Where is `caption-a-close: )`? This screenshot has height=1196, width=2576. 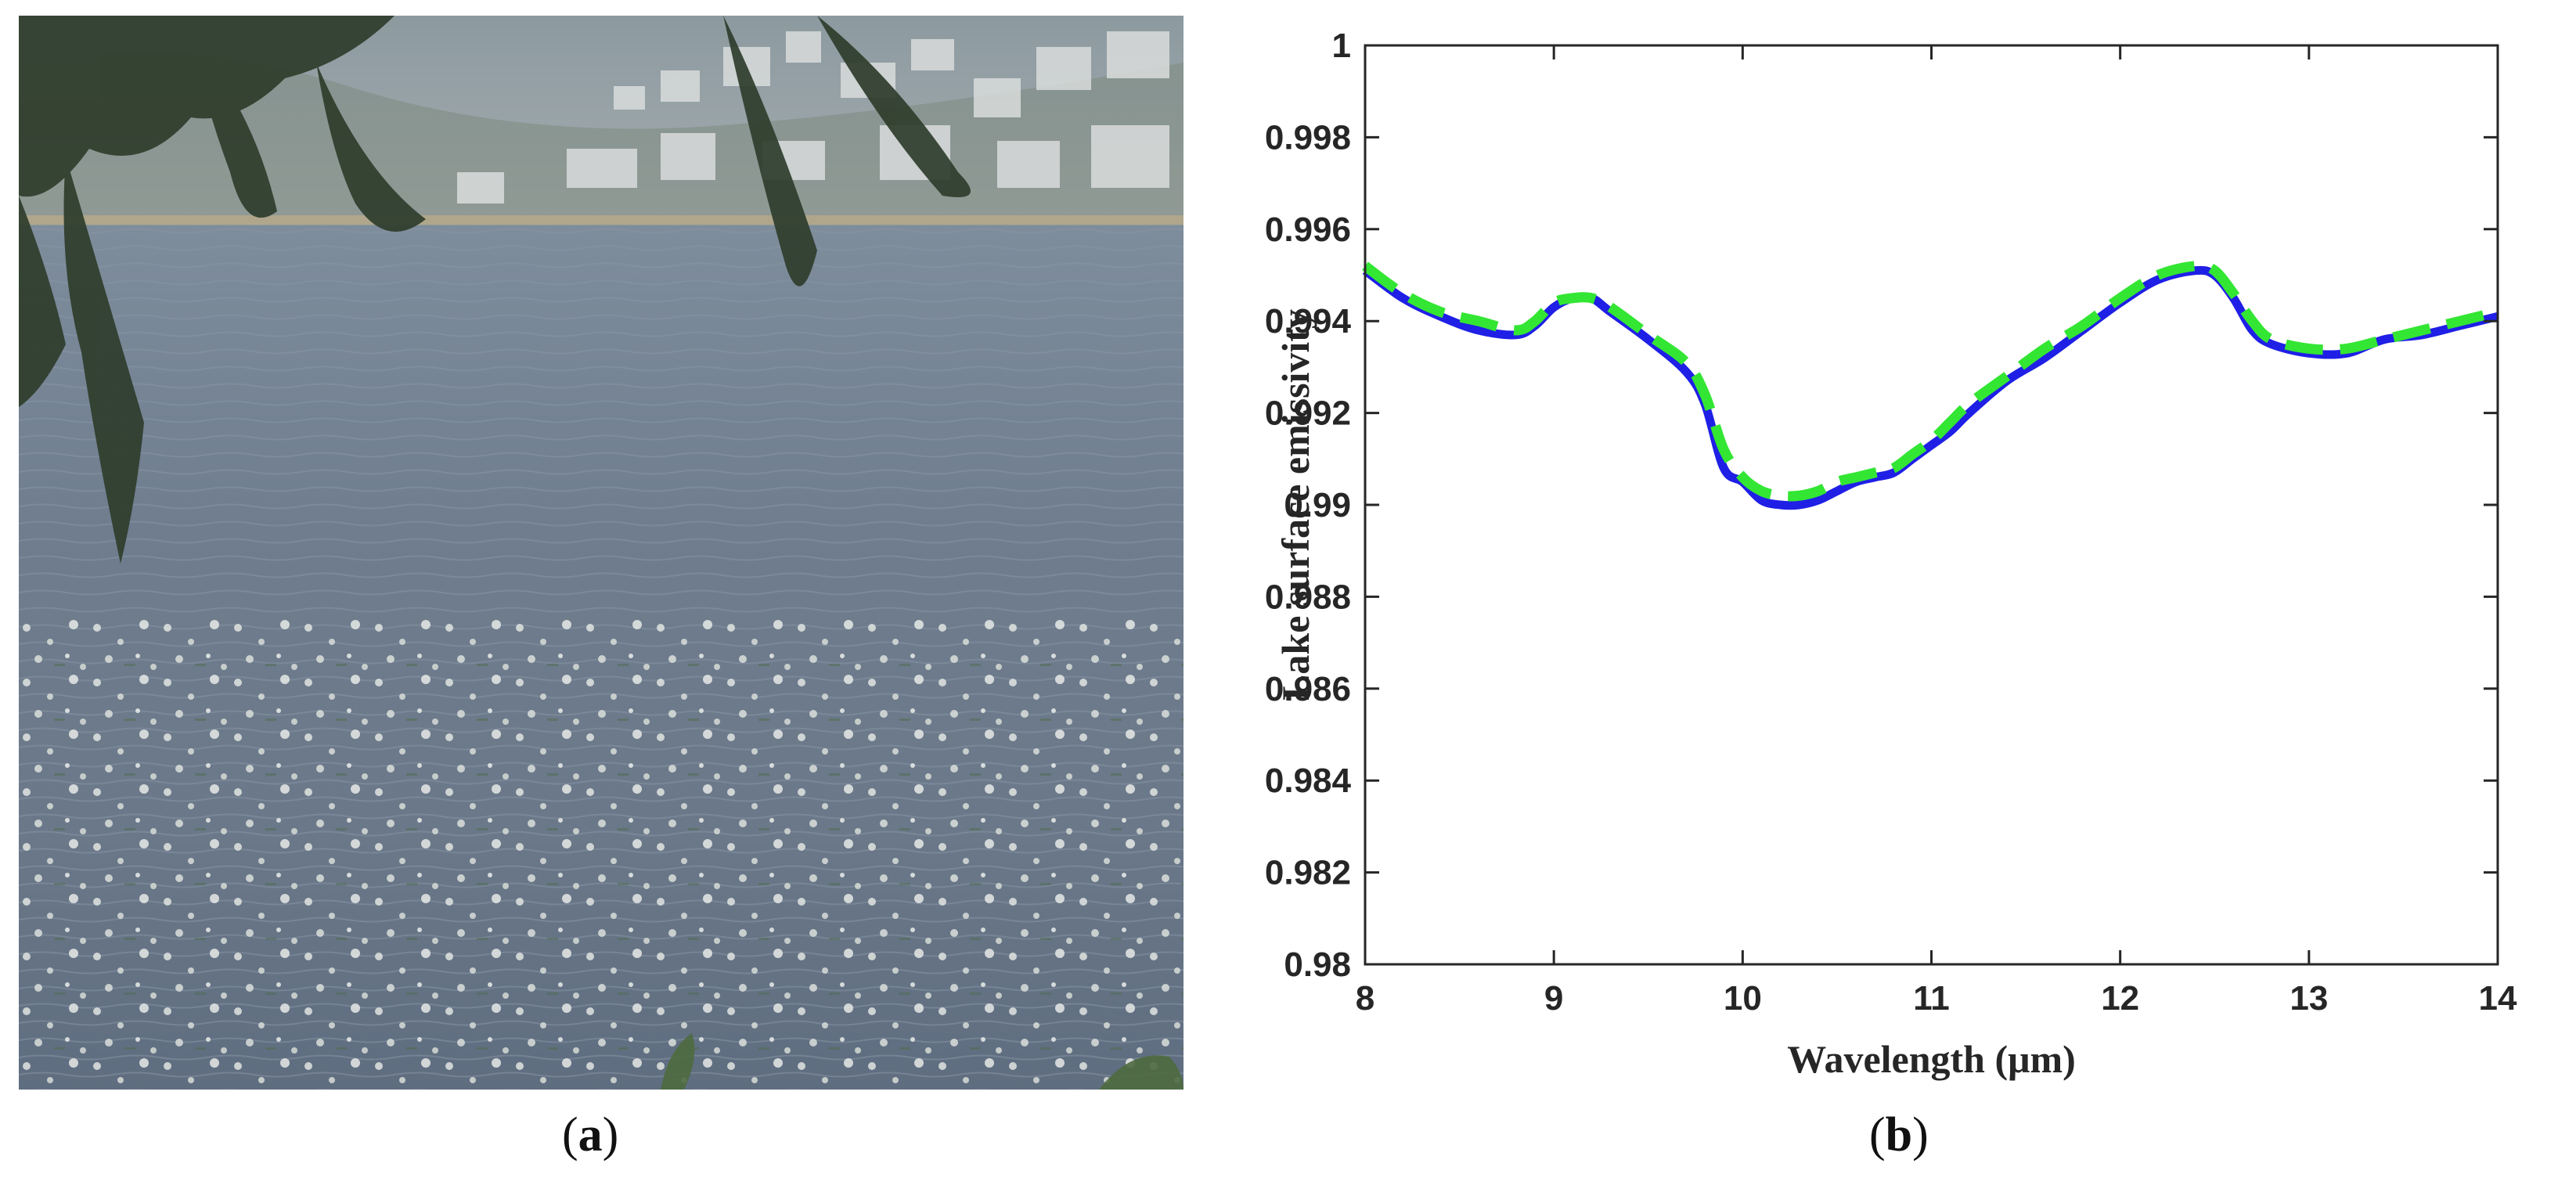 caption-a-close: ) is located at coordinates (610, 1135).